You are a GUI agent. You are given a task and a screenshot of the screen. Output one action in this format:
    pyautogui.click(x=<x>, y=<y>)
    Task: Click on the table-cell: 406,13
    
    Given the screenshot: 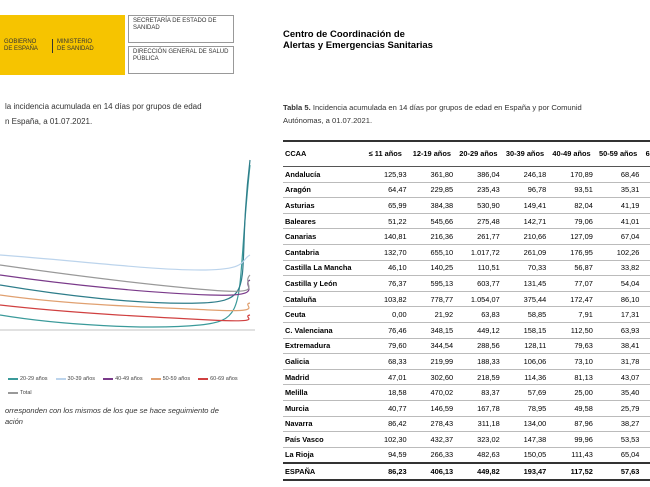 What is the action you would take?
    pyautogui.click(x=442, y=472)
    